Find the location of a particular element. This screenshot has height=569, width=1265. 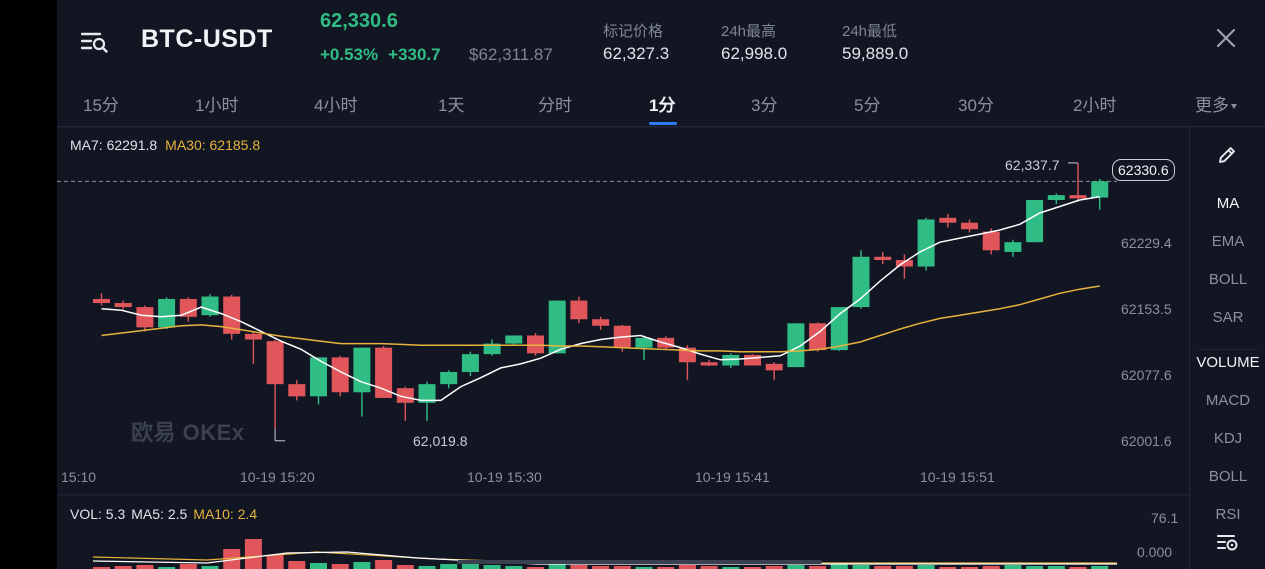

price-axis-label: 62001.6 is located at coordinates (1146, 441).